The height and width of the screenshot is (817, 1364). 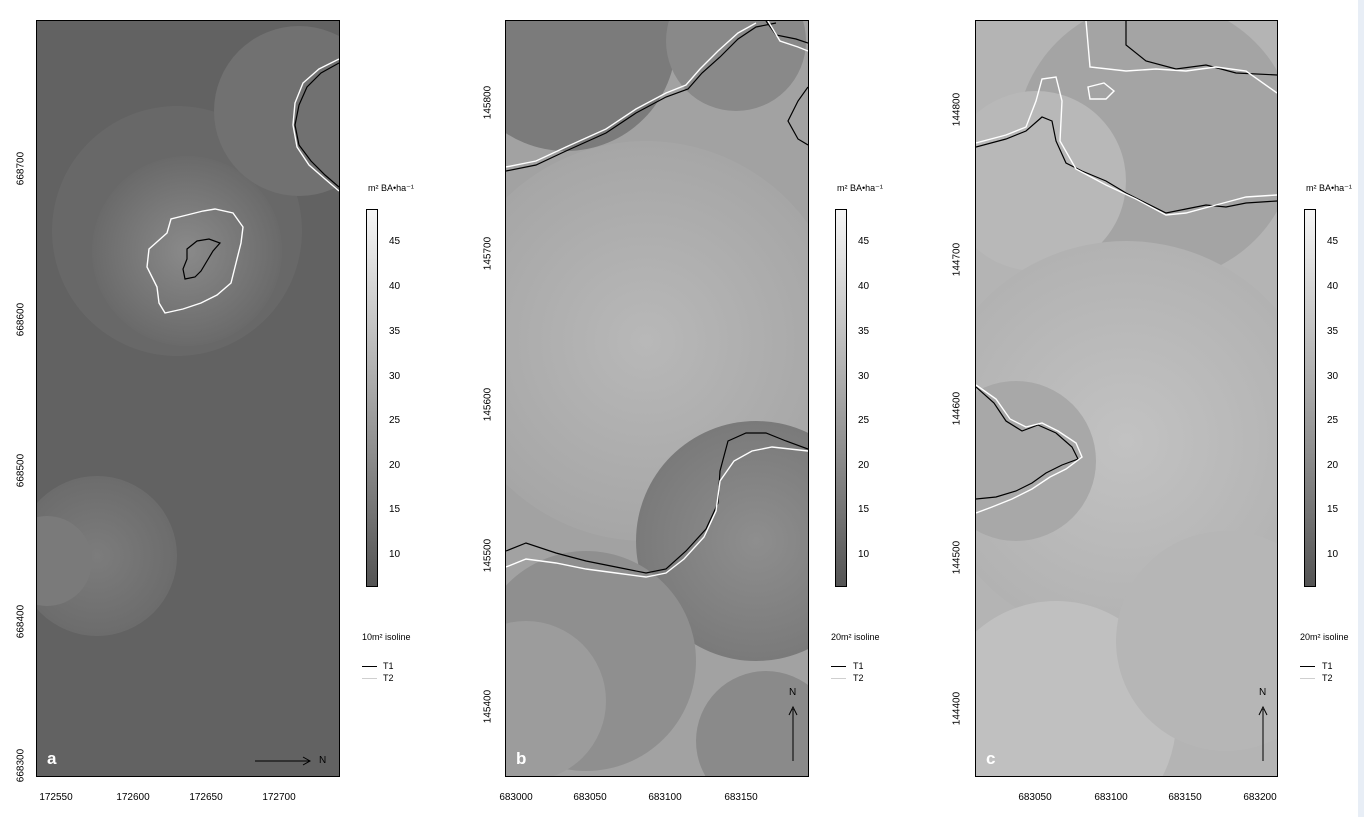 What do you see at coordinates (202, 259) in the screenshot?
I see `isoline-t1-a` at bounding box center [202, 259].